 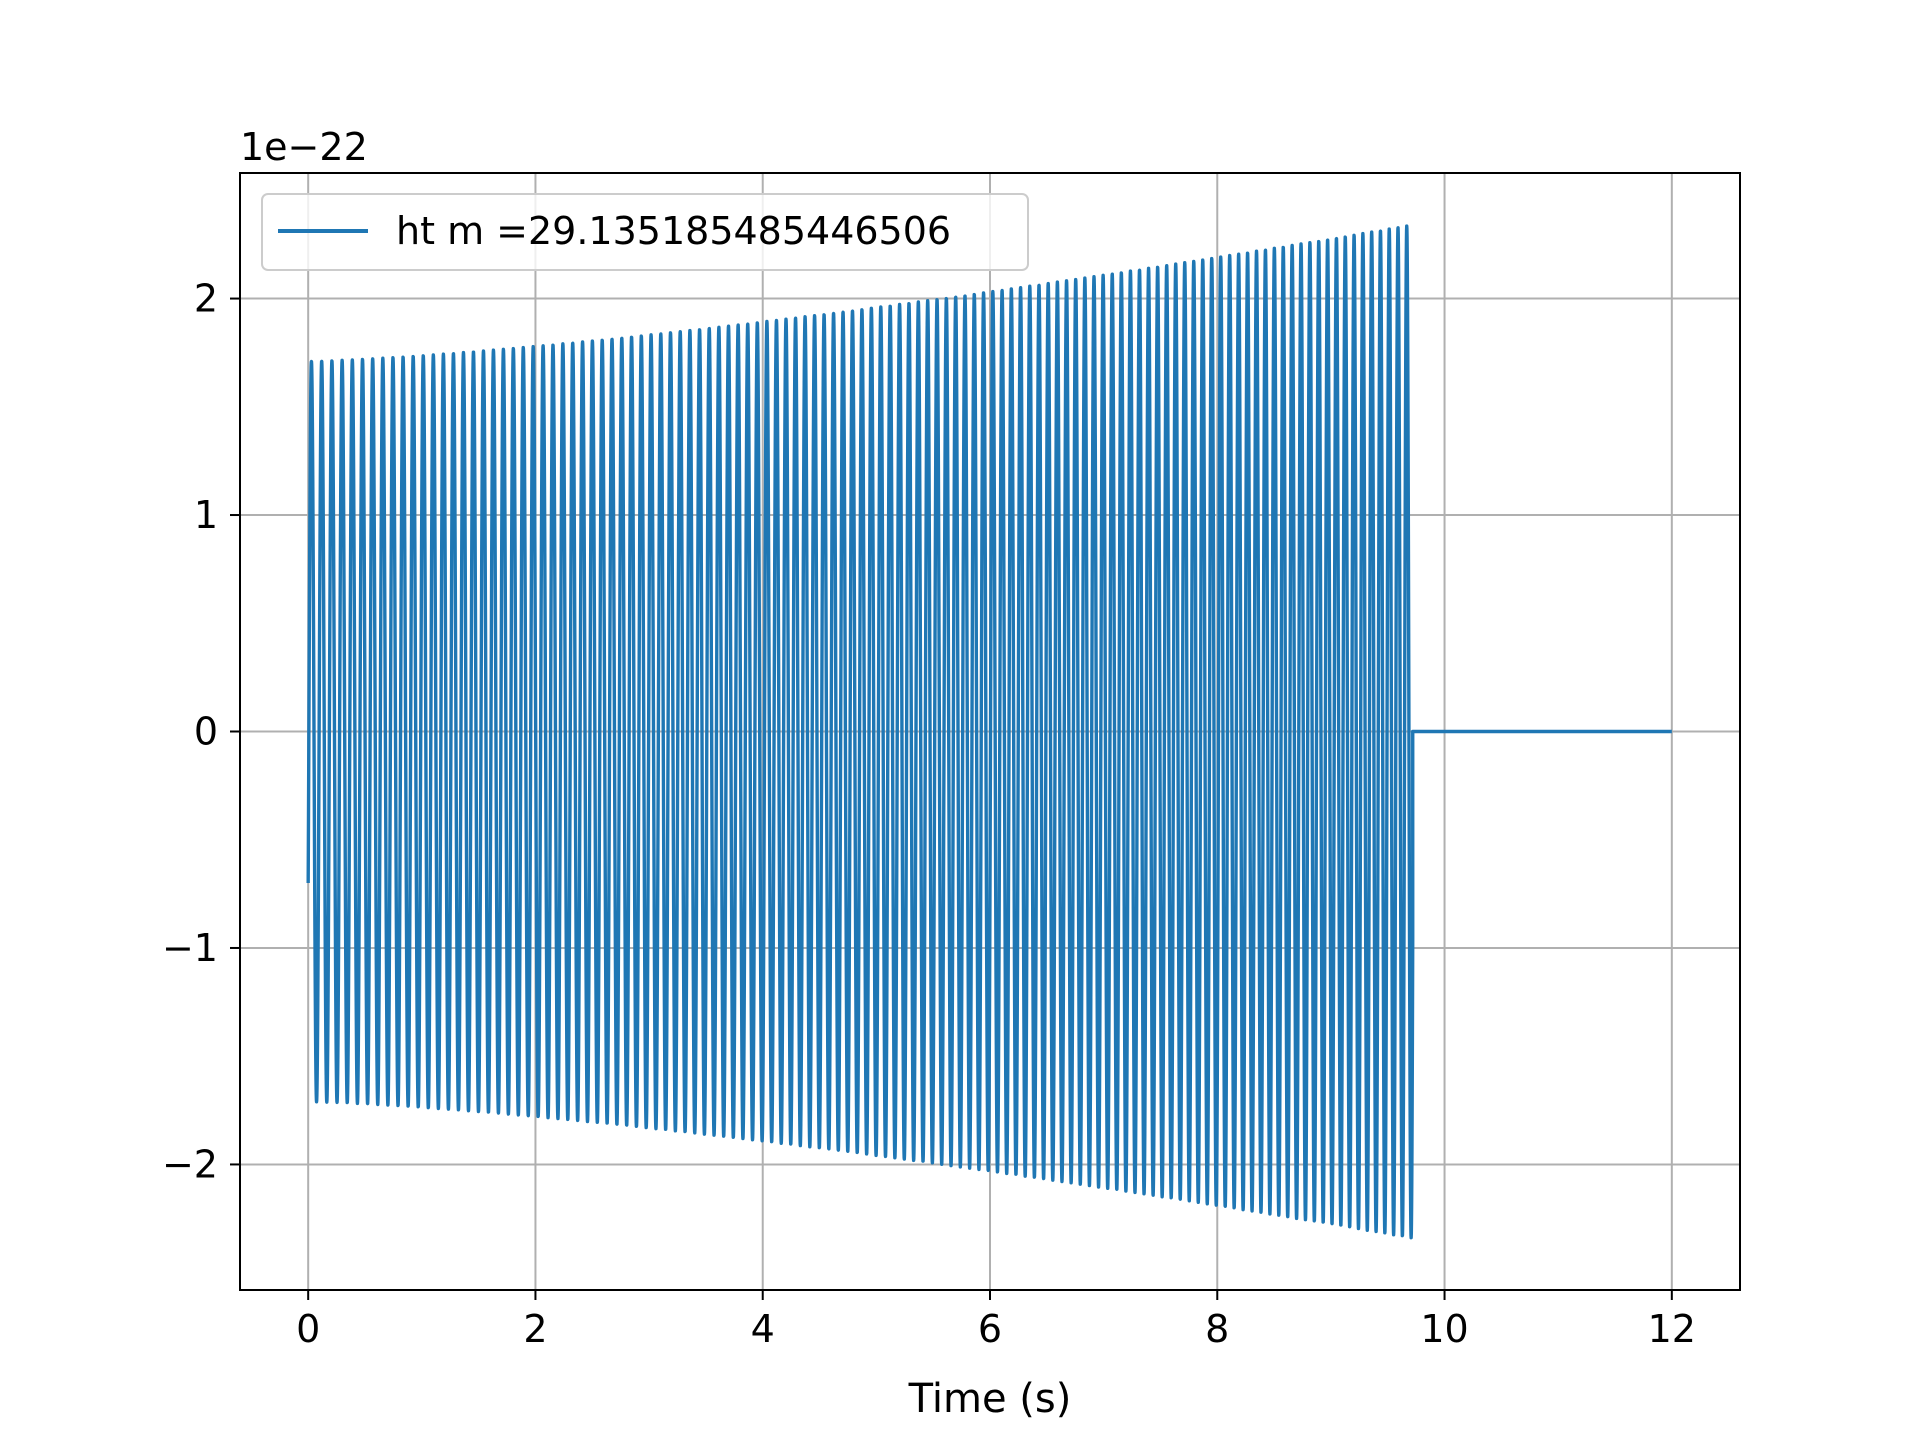 I want to click on x-tick-label: 2, so click(x=535, y=1329).